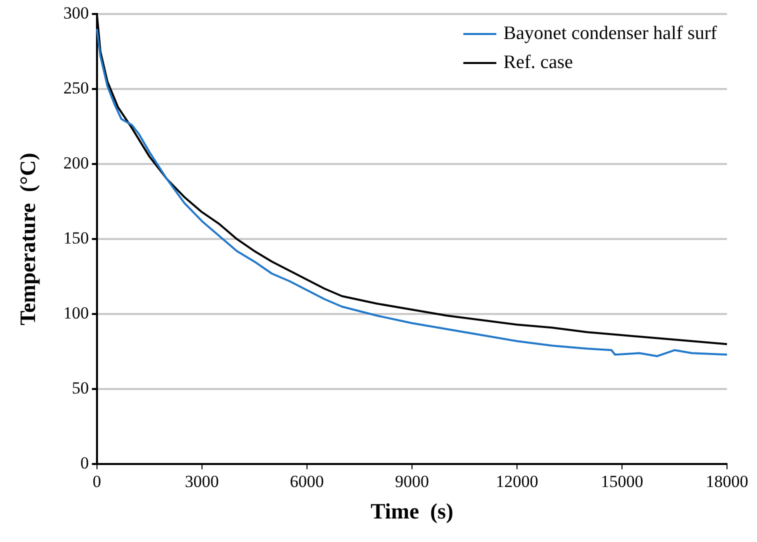  I want to click on y-tick-label: 250, so click(76, 88).